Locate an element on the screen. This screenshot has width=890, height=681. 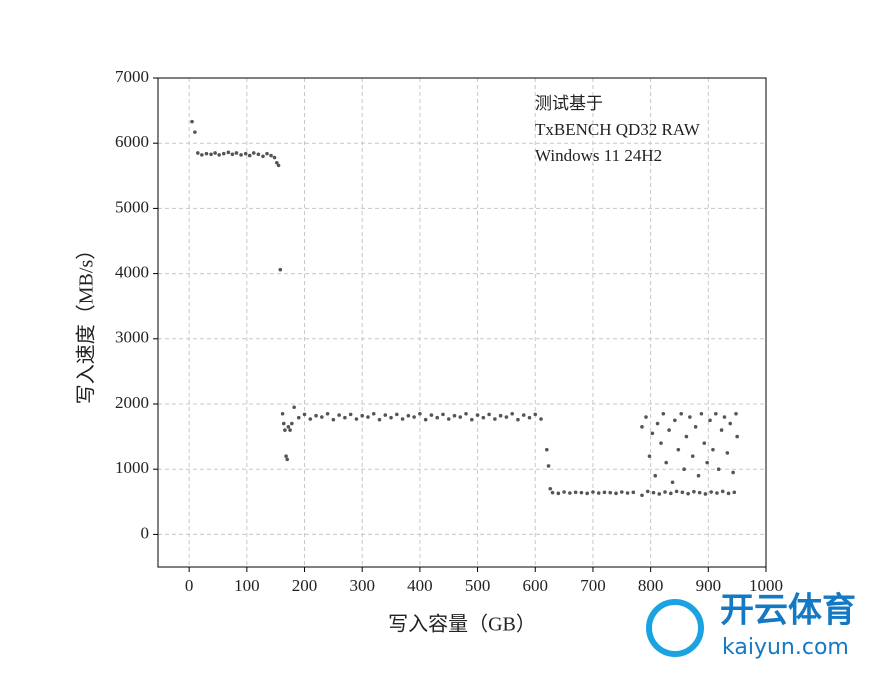
x-tick-label: 500 is located at coordinates (478, 585).